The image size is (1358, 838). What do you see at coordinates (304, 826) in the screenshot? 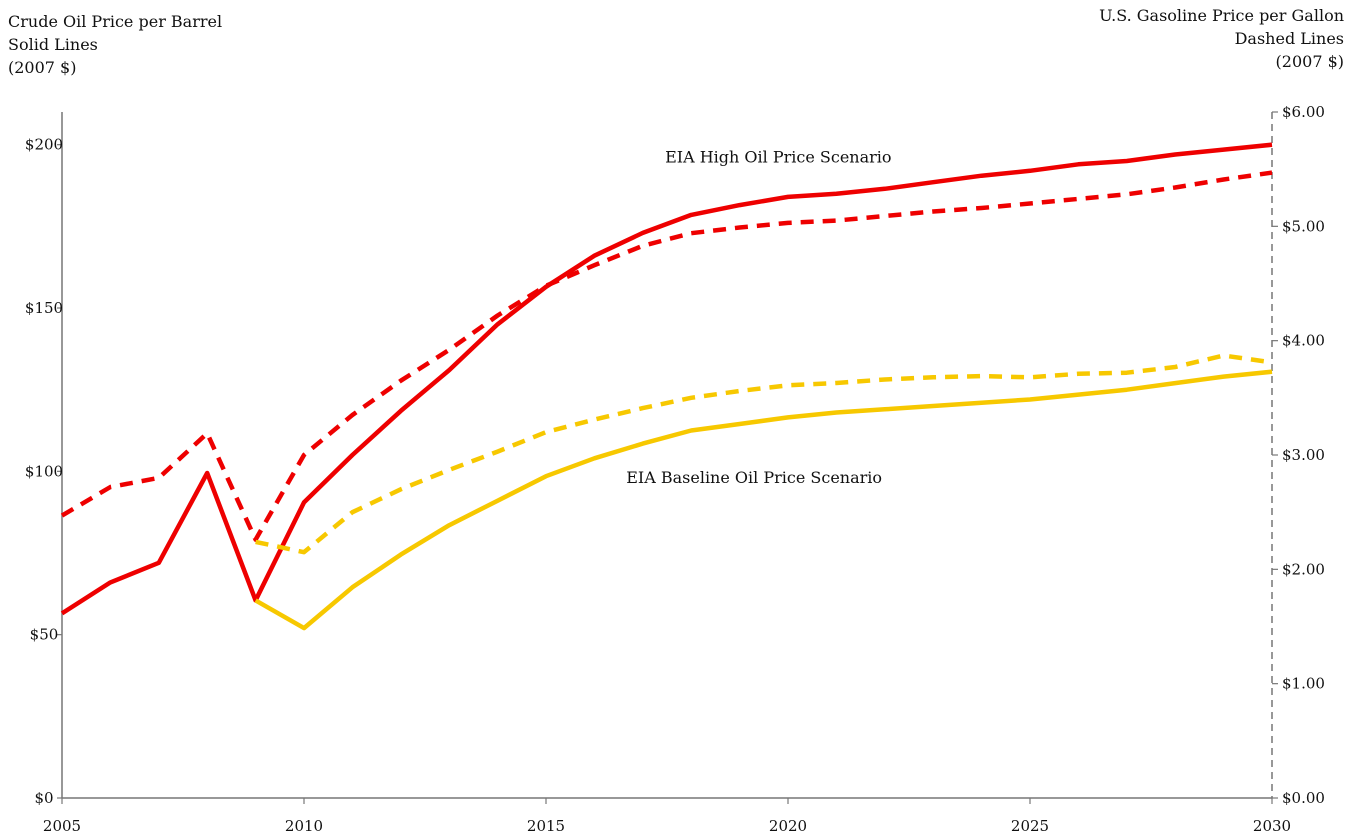
I see `x-tick-label: 2010` at bounding box center [304, 826].